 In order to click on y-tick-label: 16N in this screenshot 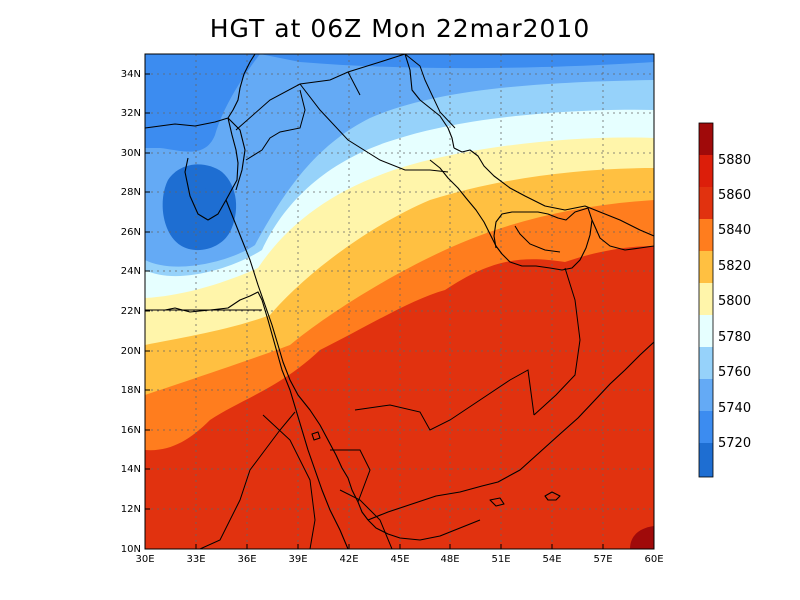, I will do `click(131, 430)`.